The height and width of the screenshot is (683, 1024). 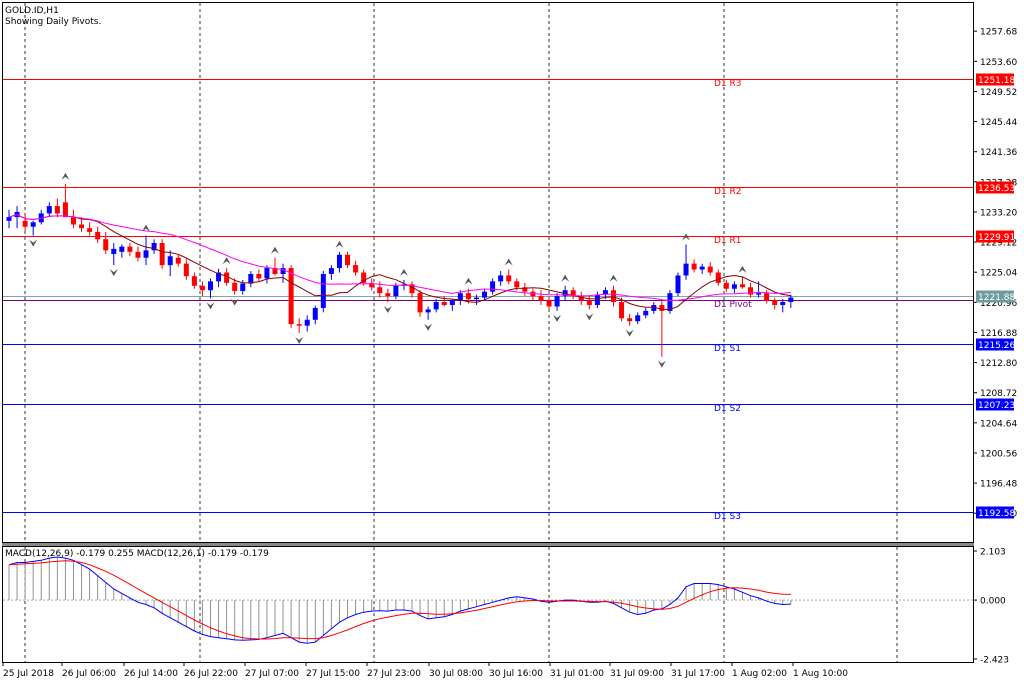 What do you see at coordinates (89, 674) in the screenshot?
I see `time-axis-label: 26 Jul 06:00` at bounding box center [89, 674].